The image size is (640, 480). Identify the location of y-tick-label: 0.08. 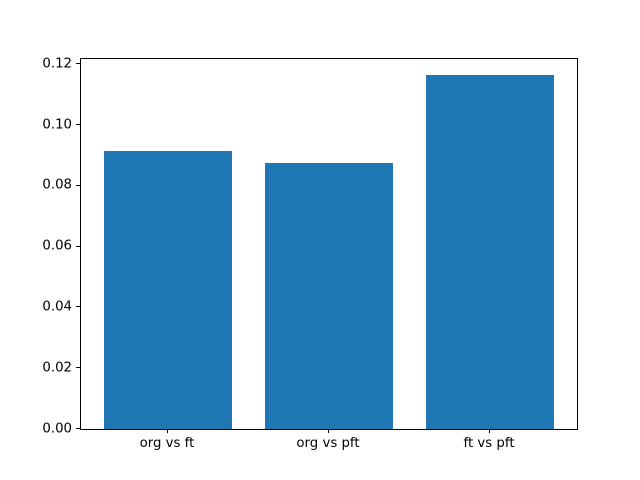
(57, 185).